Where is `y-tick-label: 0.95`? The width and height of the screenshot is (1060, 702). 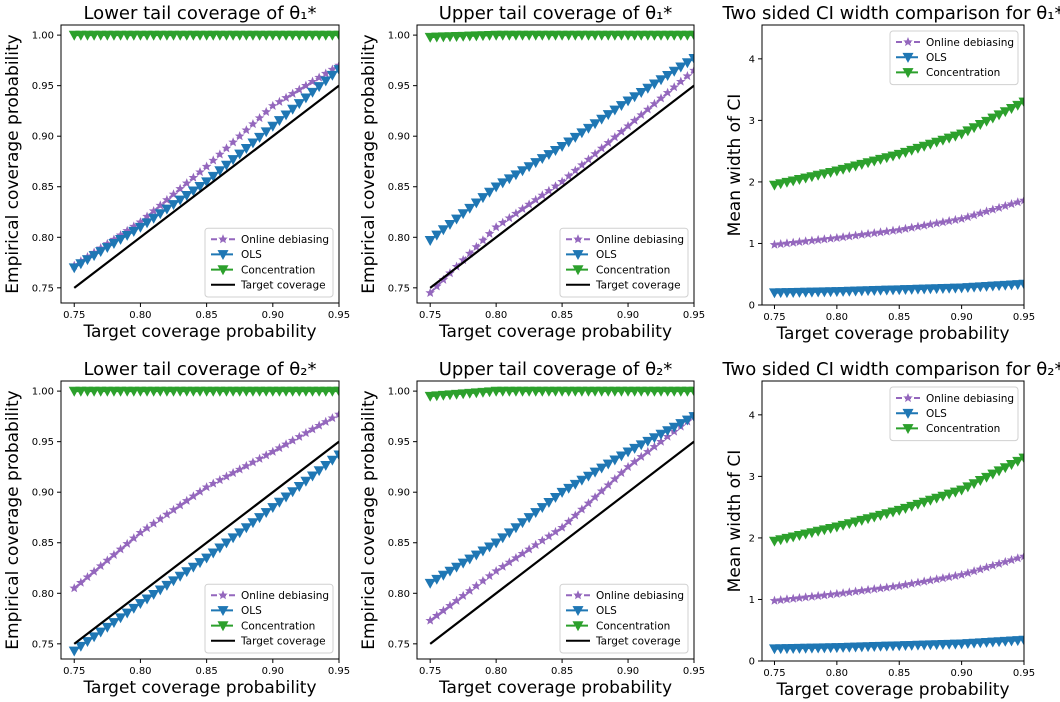
y-tick-label: 0.95 is located at coordinates (43, 86).